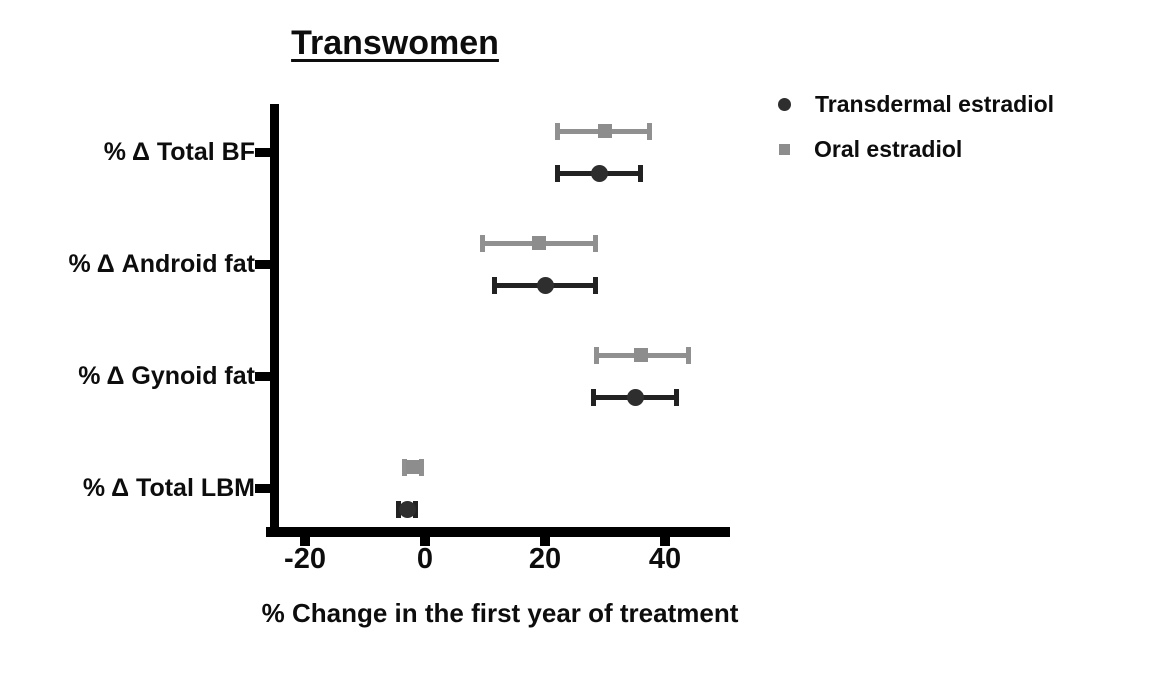 Image resolution: width=1153 pixels, height=680 pixels. What do you see at coordinates (395, 43) in the screenshot?
I see `chart-title: Transwomen` at bounding box center [395, 43].